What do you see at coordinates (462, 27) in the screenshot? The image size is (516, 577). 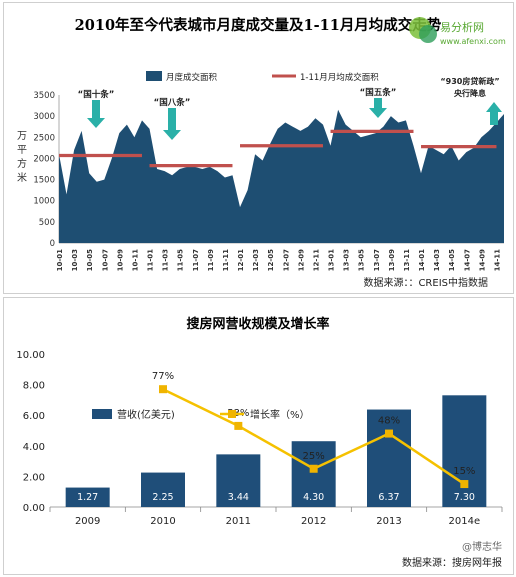 I see `watermark-brand: 易分析网` at bounding box center [462, 27].